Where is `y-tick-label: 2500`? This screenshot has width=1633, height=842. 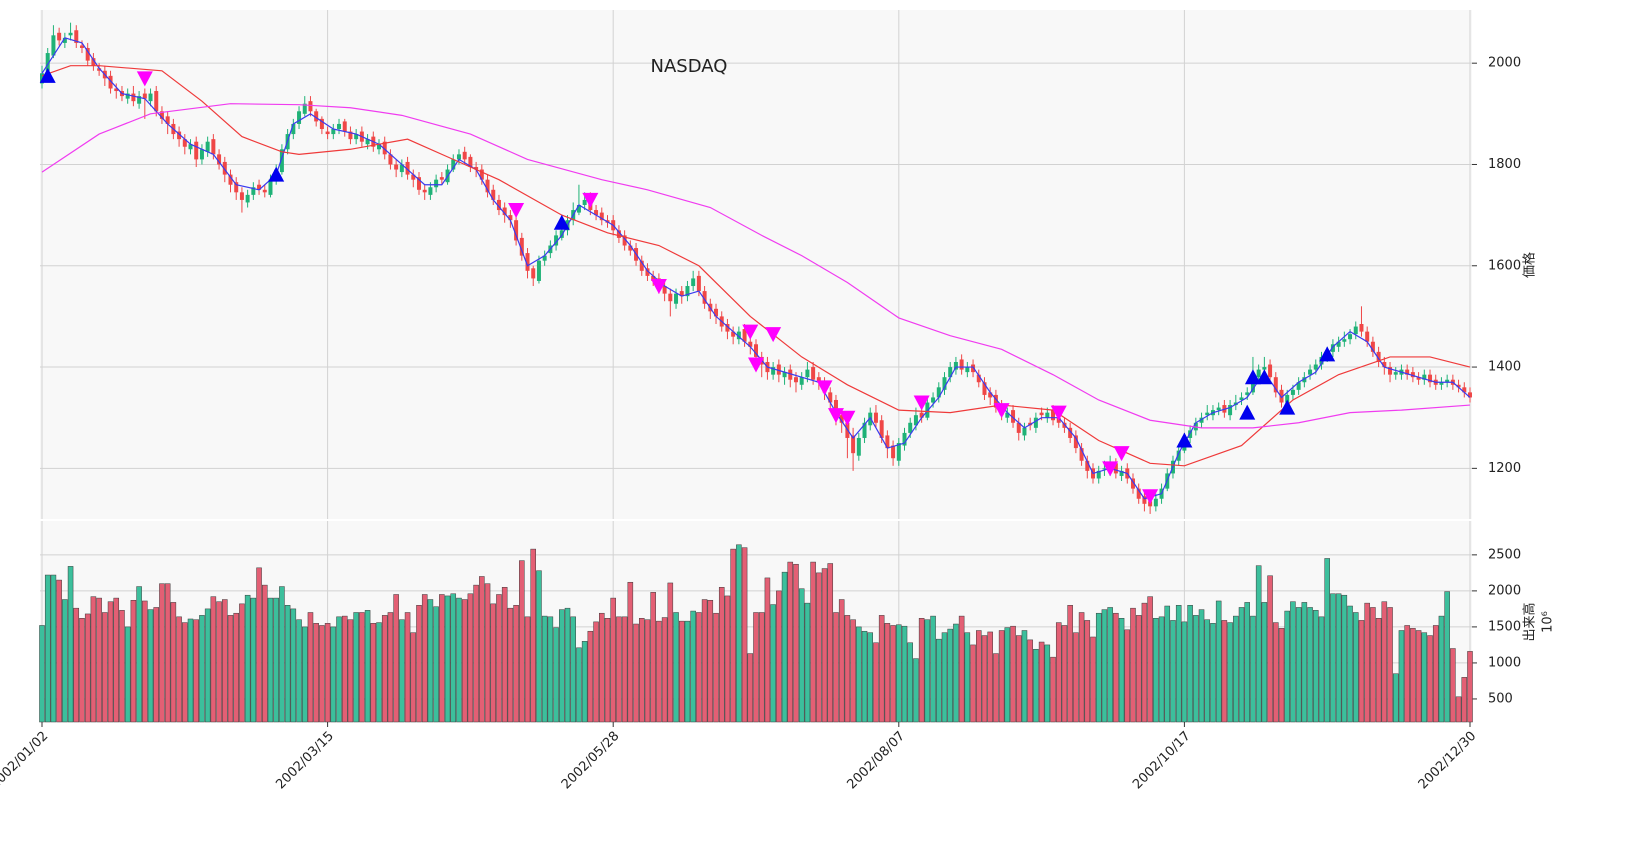
y-tick-label: 2500 is located at coordinates (1504, 554).